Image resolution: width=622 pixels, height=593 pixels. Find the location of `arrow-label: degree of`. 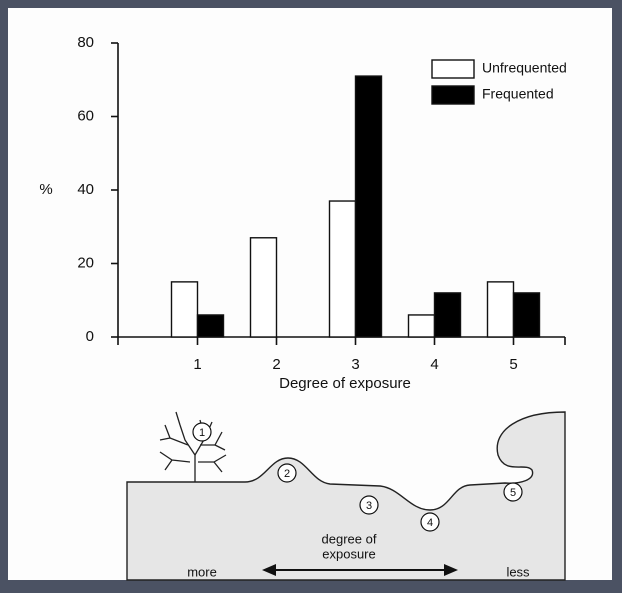

arrow-label: degree of is located at coordinates (349, 538).